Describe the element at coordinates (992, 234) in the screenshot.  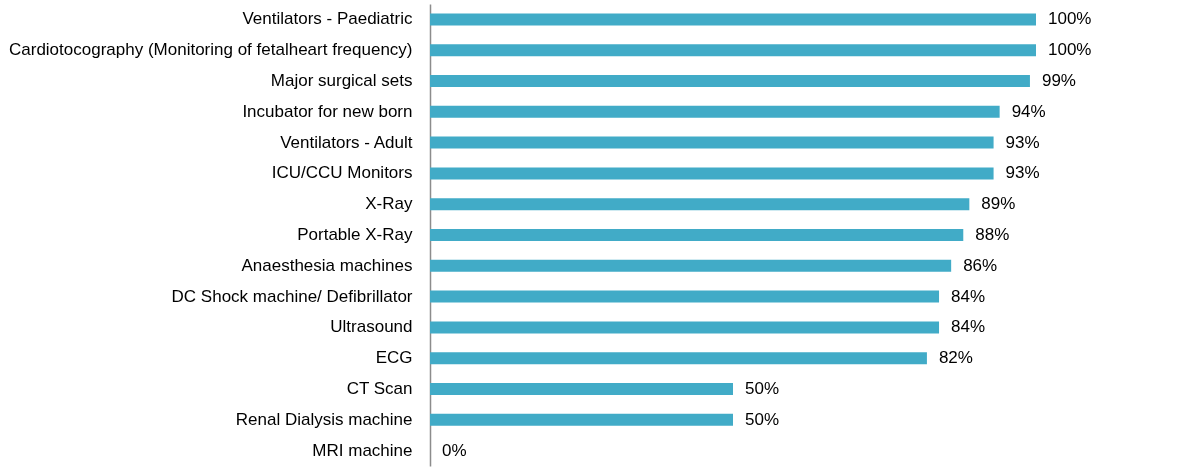
I see `data-label: 88%` at that location.